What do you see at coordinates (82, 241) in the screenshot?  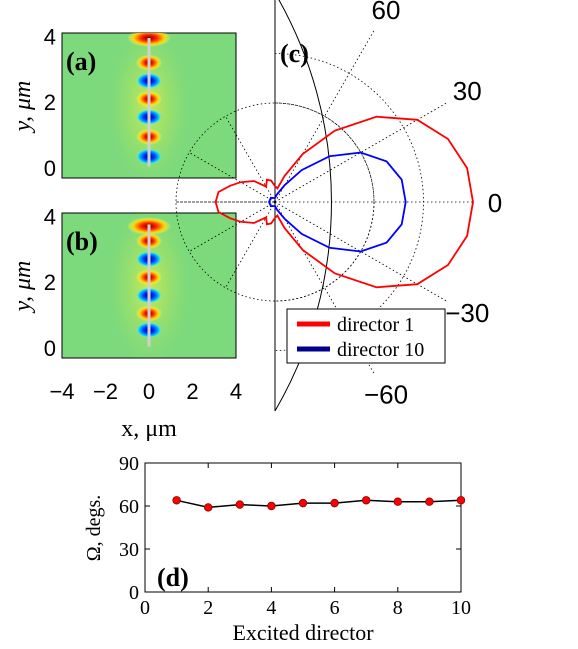 I see `panel-b-label: (b)` at bounding box center [82, 241].